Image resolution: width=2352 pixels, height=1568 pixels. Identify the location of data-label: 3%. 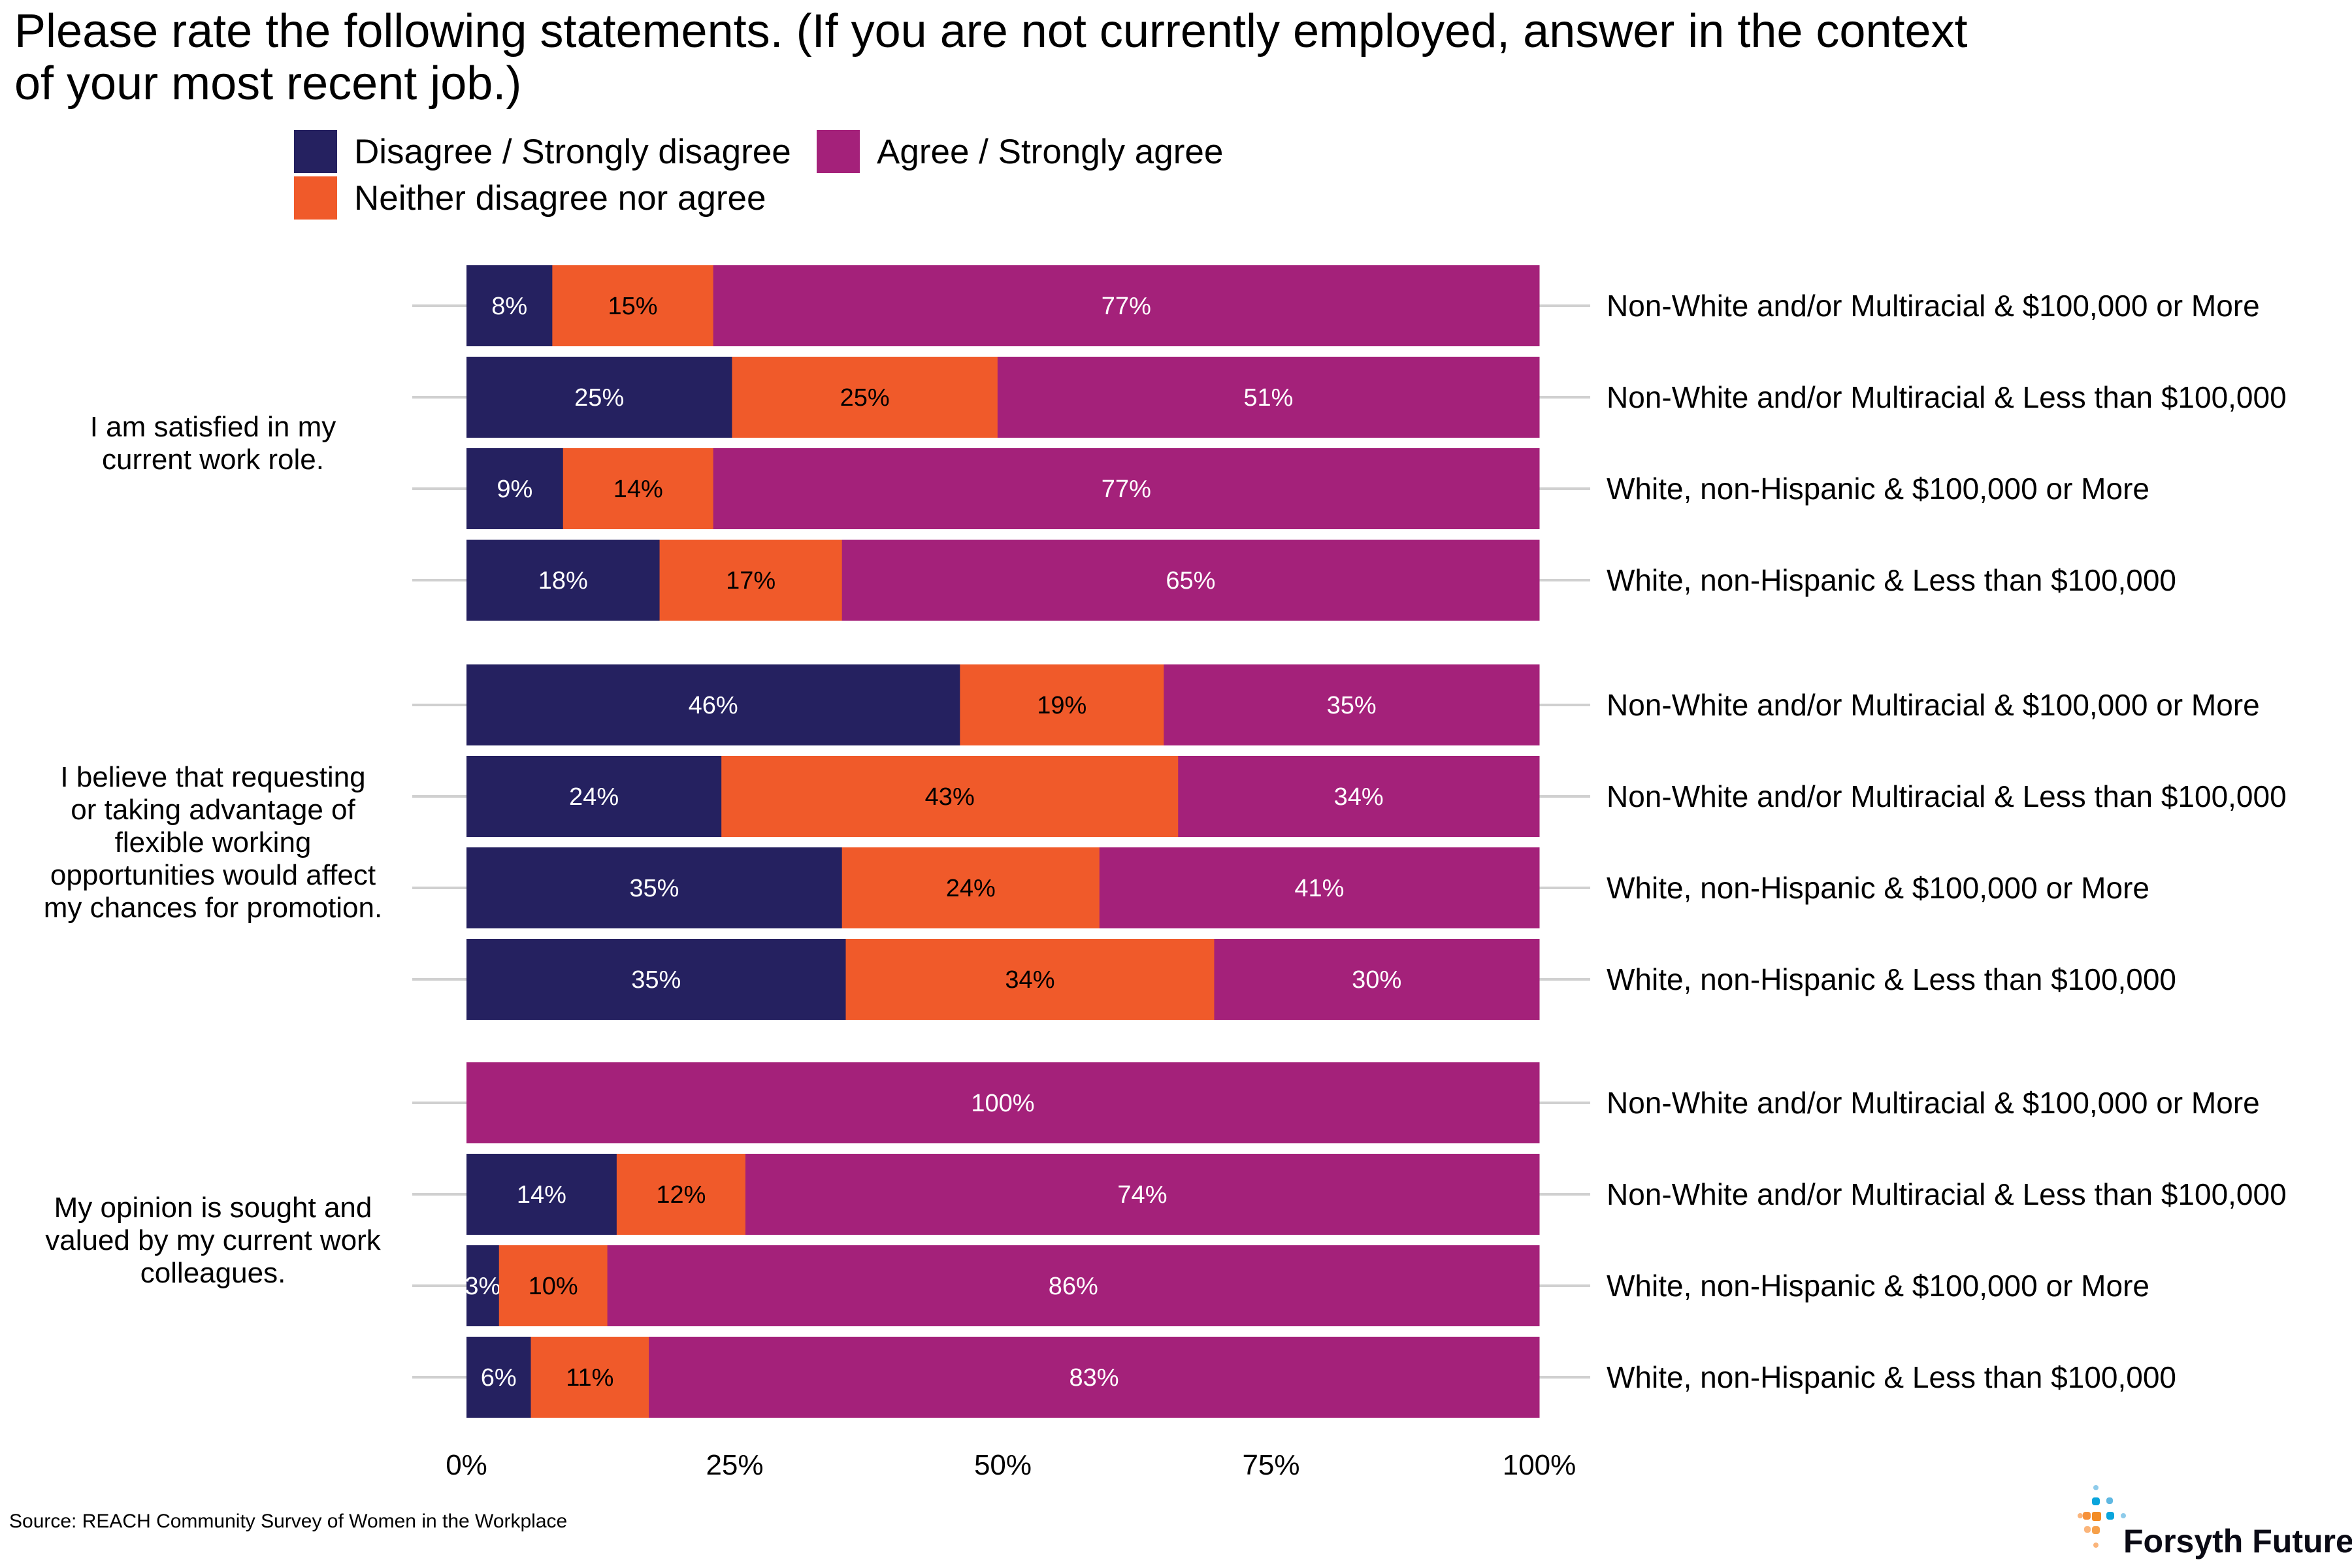
(482, 1286).